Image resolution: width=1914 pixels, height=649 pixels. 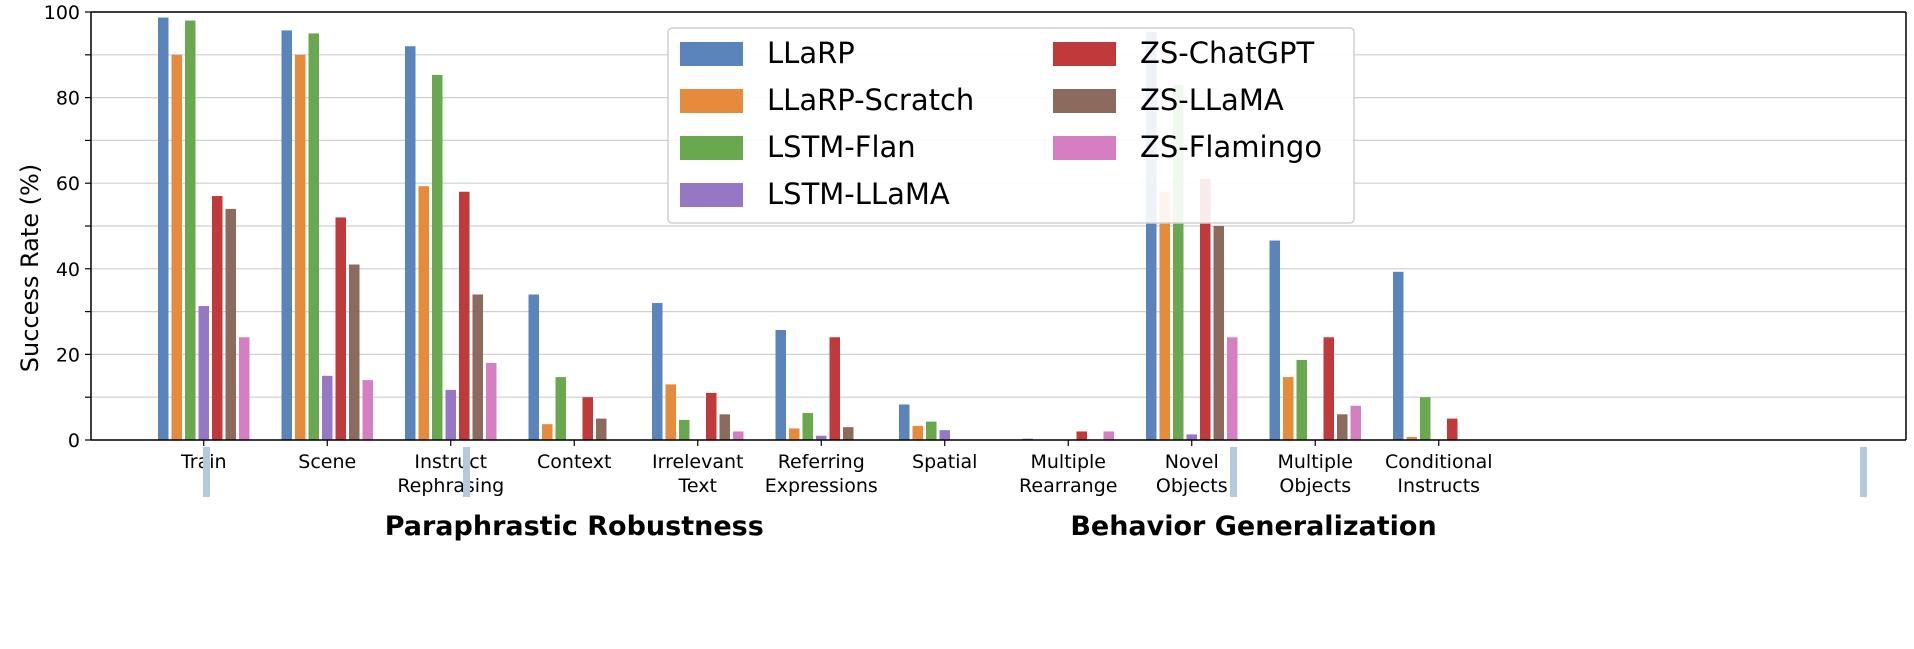 I want to click on x-tick-label: Multiple Objects, so click(x=1315, y=474).